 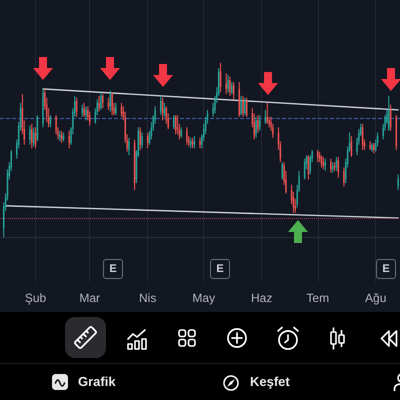 I want to click on x-tick-label: Mar, so click(x=89, y=298).